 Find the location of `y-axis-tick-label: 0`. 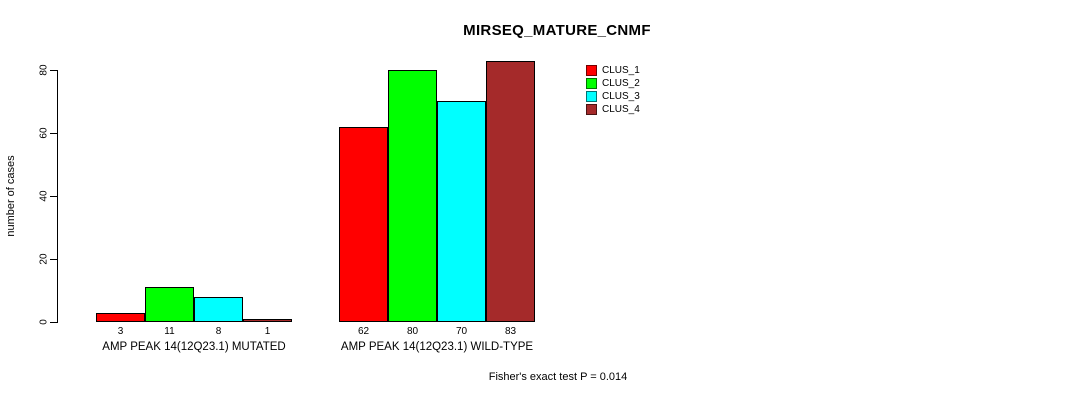

y-axis-tick-label: 0 is located at coordinates (44, 322).